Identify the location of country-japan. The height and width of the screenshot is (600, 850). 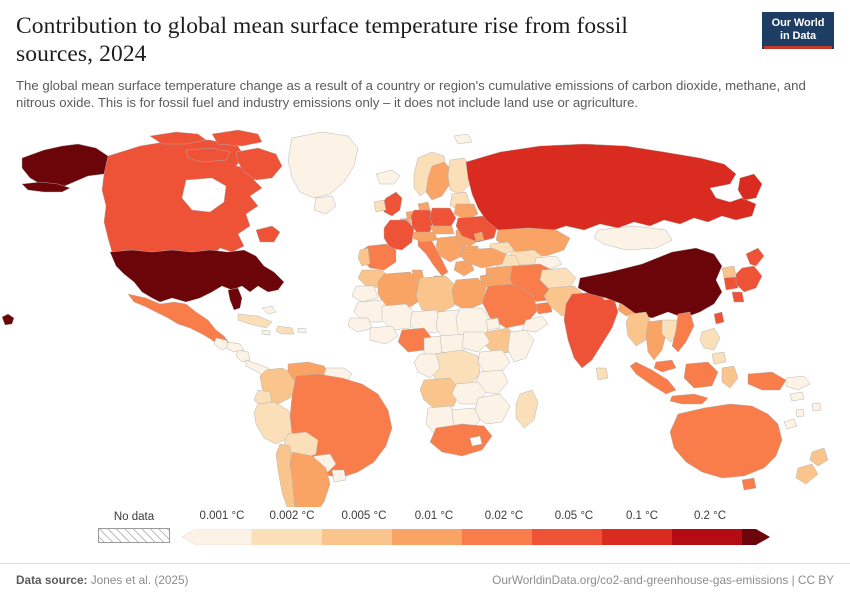
(755, 257).